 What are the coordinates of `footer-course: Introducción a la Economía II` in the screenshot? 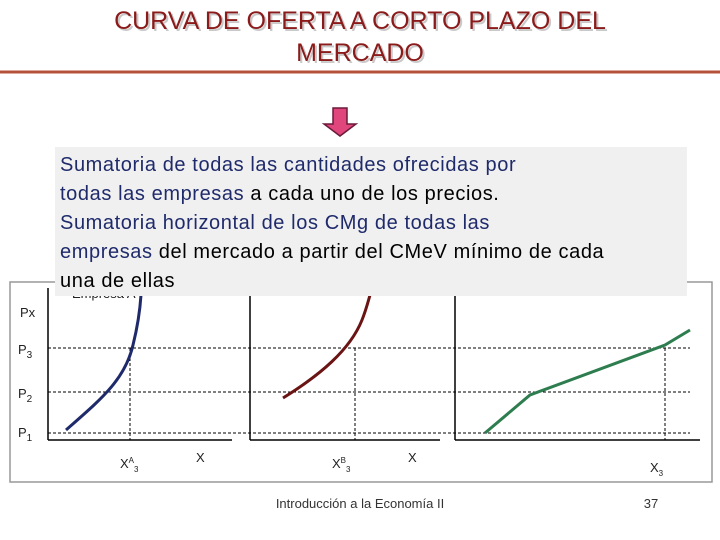 It's located at (360, 503).